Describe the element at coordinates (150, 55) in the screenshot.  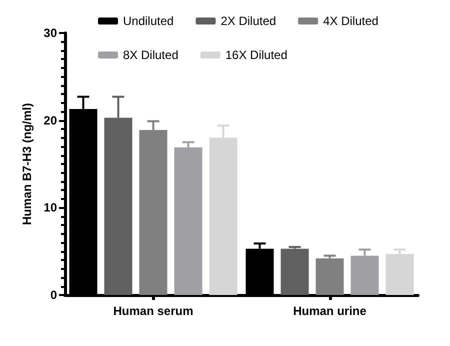
I see `legend-label: 8X Diluted` at that location.